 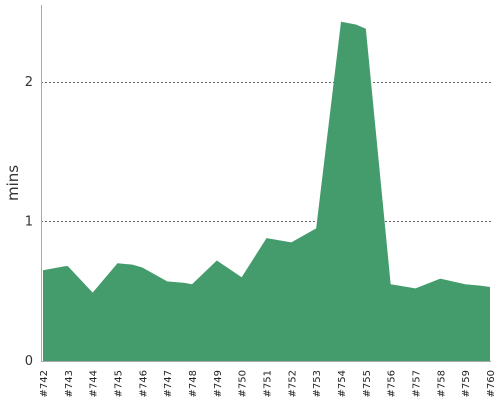 I want to click on x-tick-label: #760, so click(x=491, y=383).